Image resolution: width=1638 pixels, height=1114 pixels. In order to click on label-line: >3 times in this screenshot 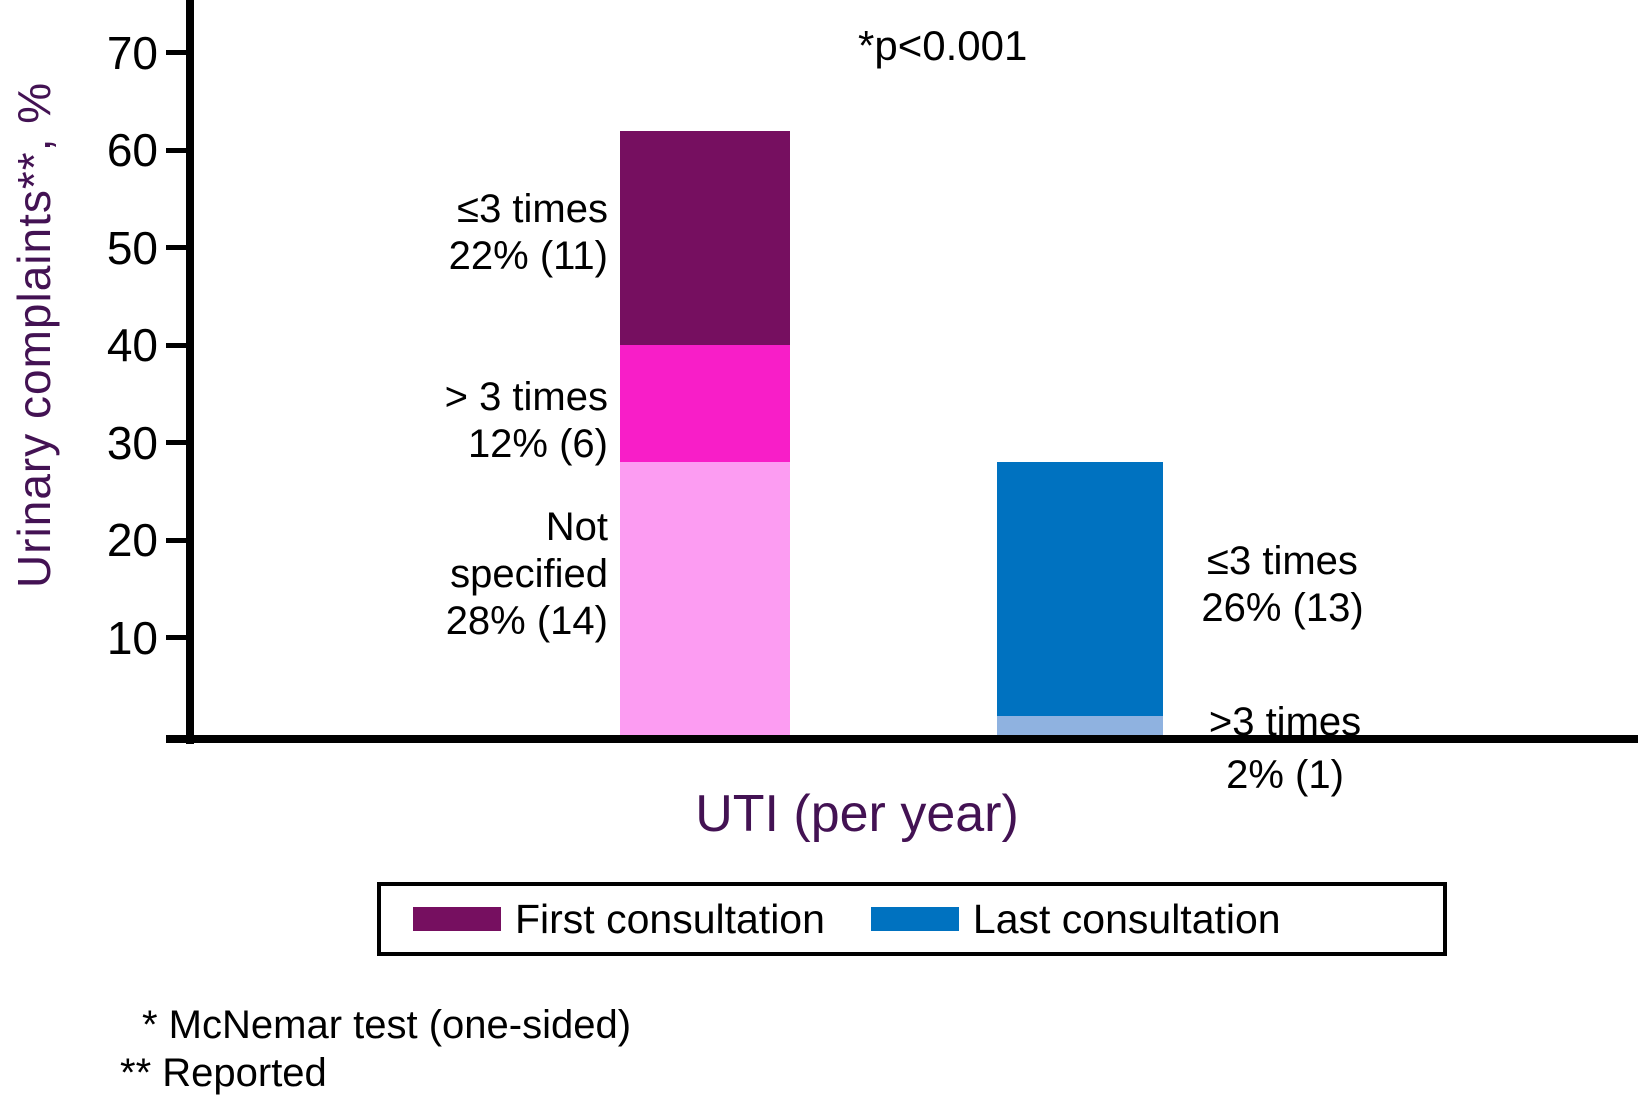, I will do `click(1285, 722)`.